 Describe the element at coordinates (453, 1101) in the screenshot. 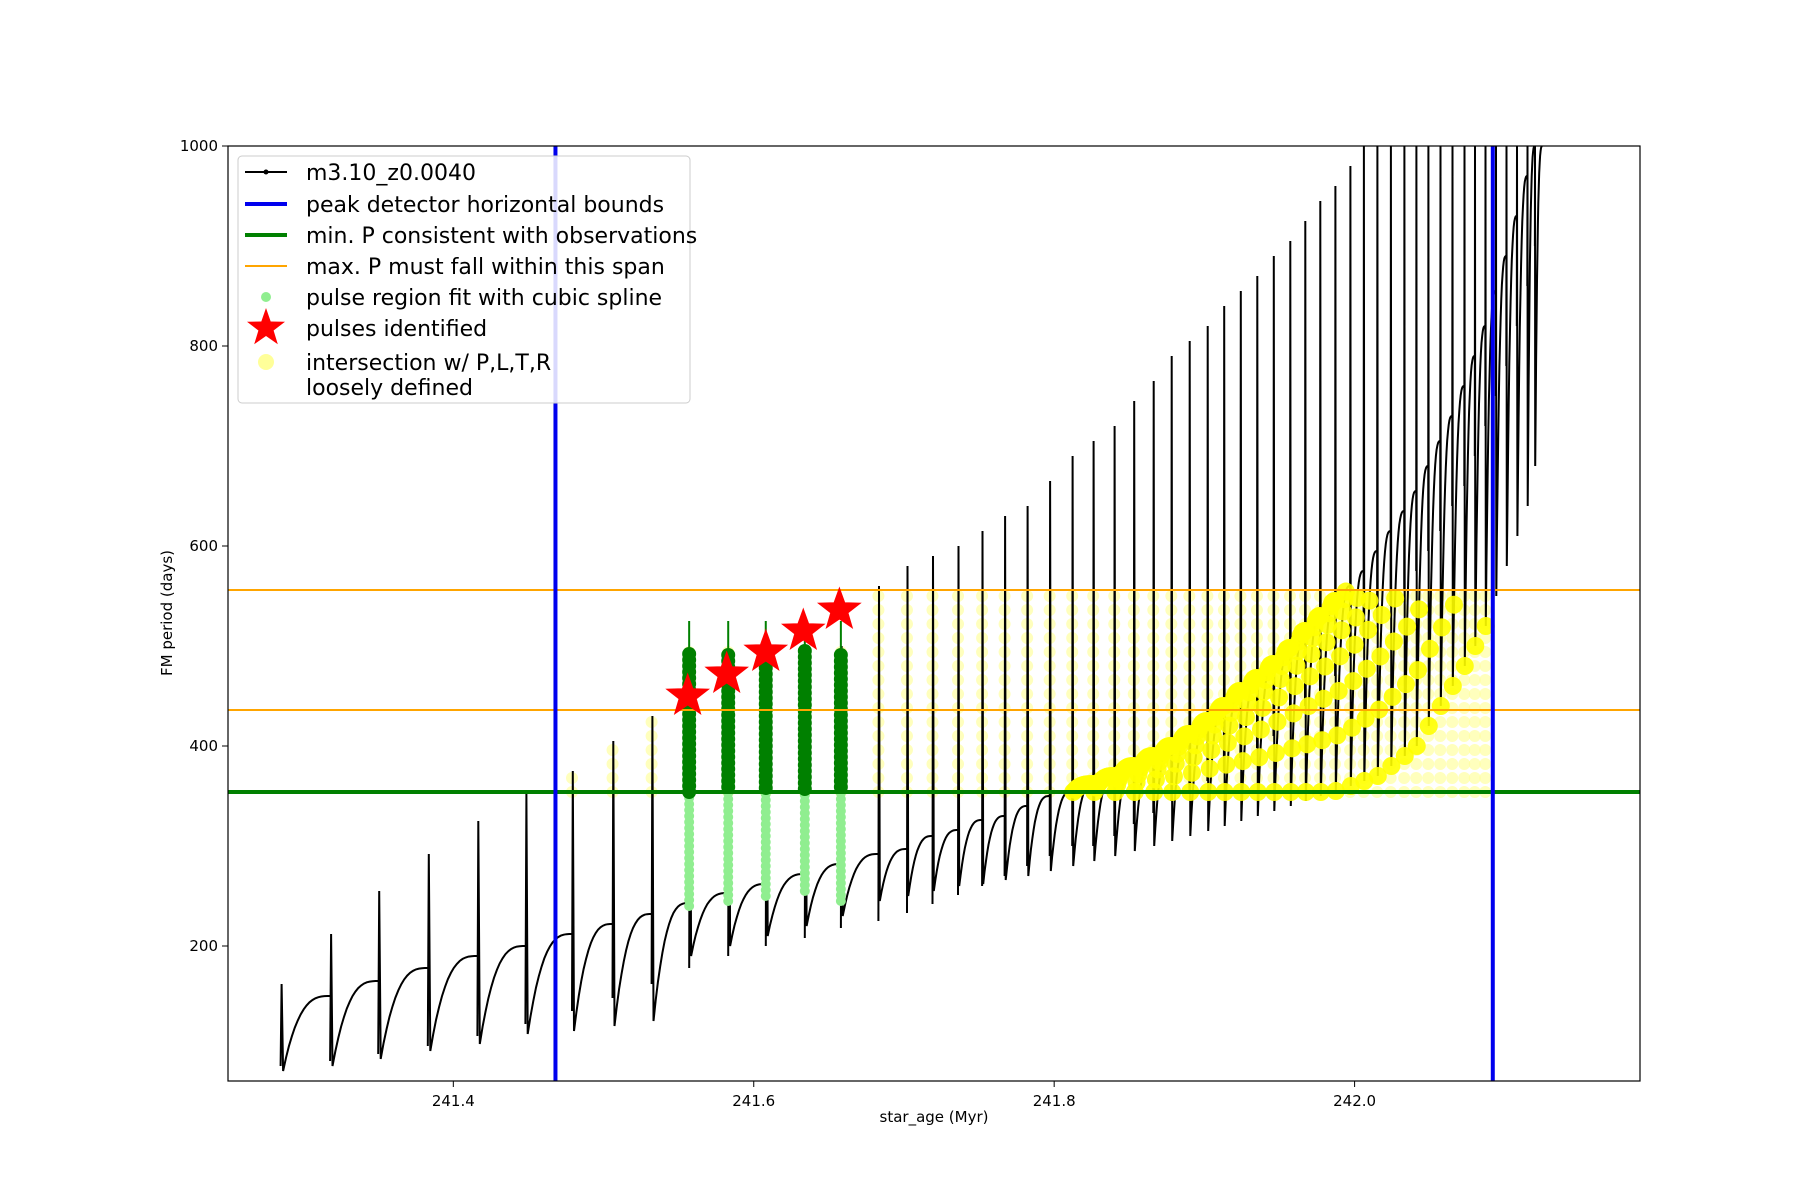

I see `x-tick-label: 241.4` at that location.